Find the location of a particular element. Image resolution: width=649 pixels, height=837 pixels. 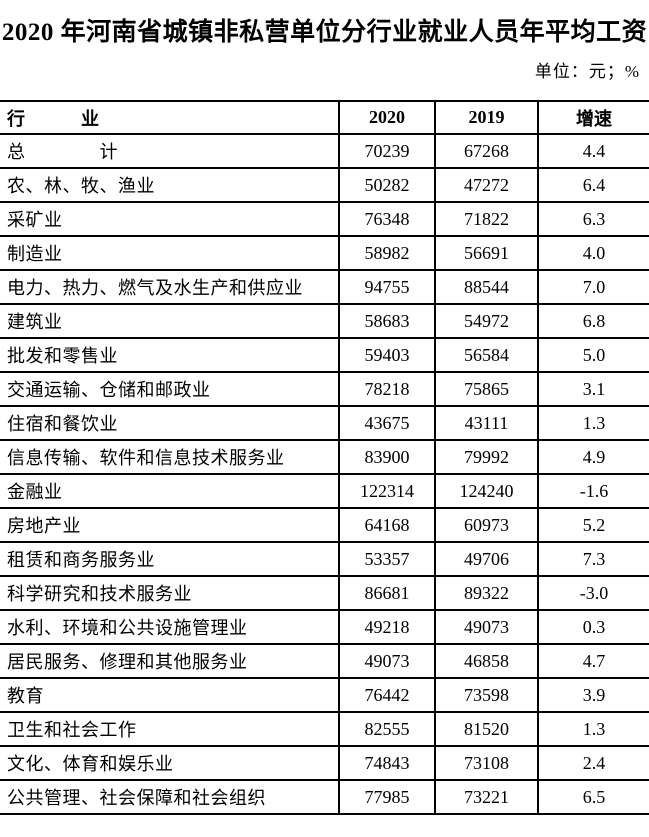

table-row: 制造业 58982 56691 4.0 is located at coordinates (324, 253).